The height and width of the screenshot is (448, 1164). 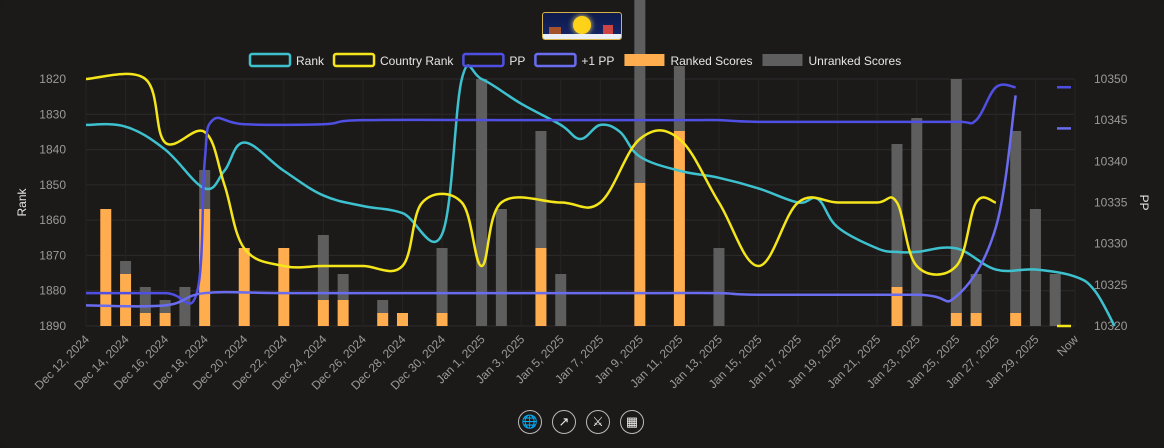 I want to click on sun-icon, so click(x=582, y=25).